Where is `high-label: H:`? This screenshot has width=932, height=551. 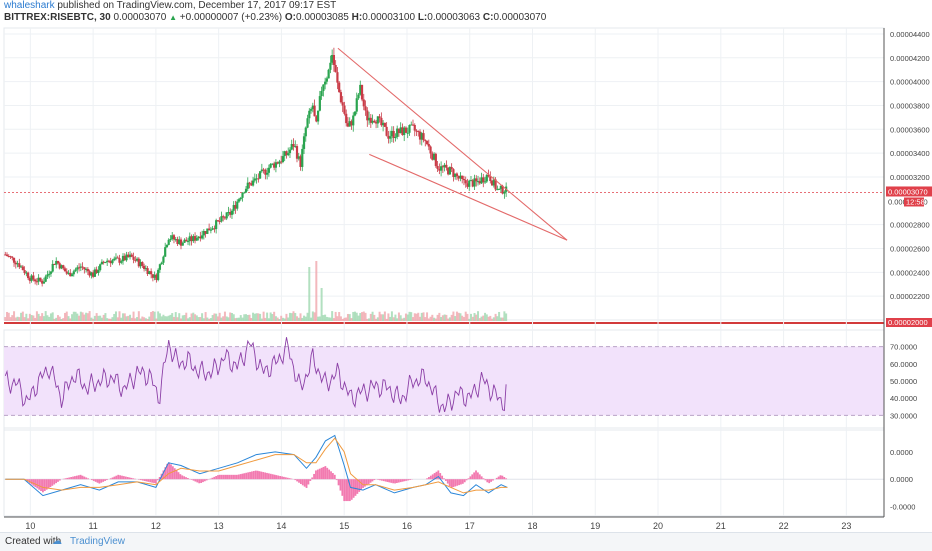
high-label: H: is located at coordinates (357, 17).